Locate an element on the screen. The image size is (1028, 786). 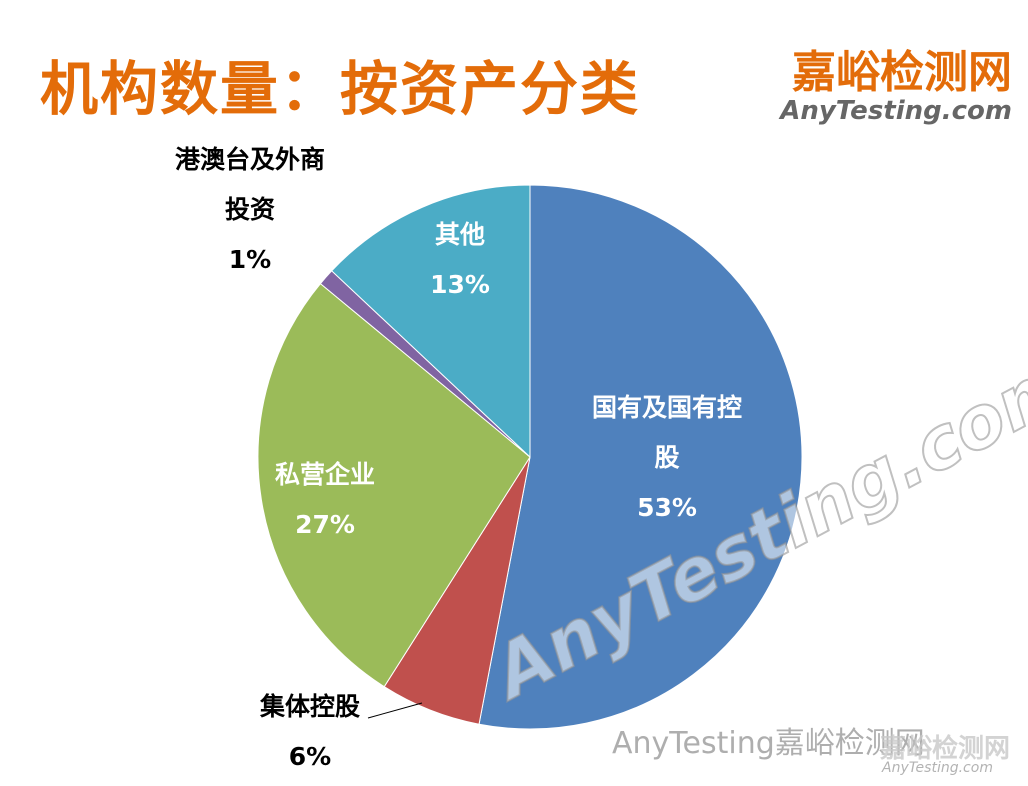
slice-category: 港澳台及外商投资 is located at coordinates (249, 184).